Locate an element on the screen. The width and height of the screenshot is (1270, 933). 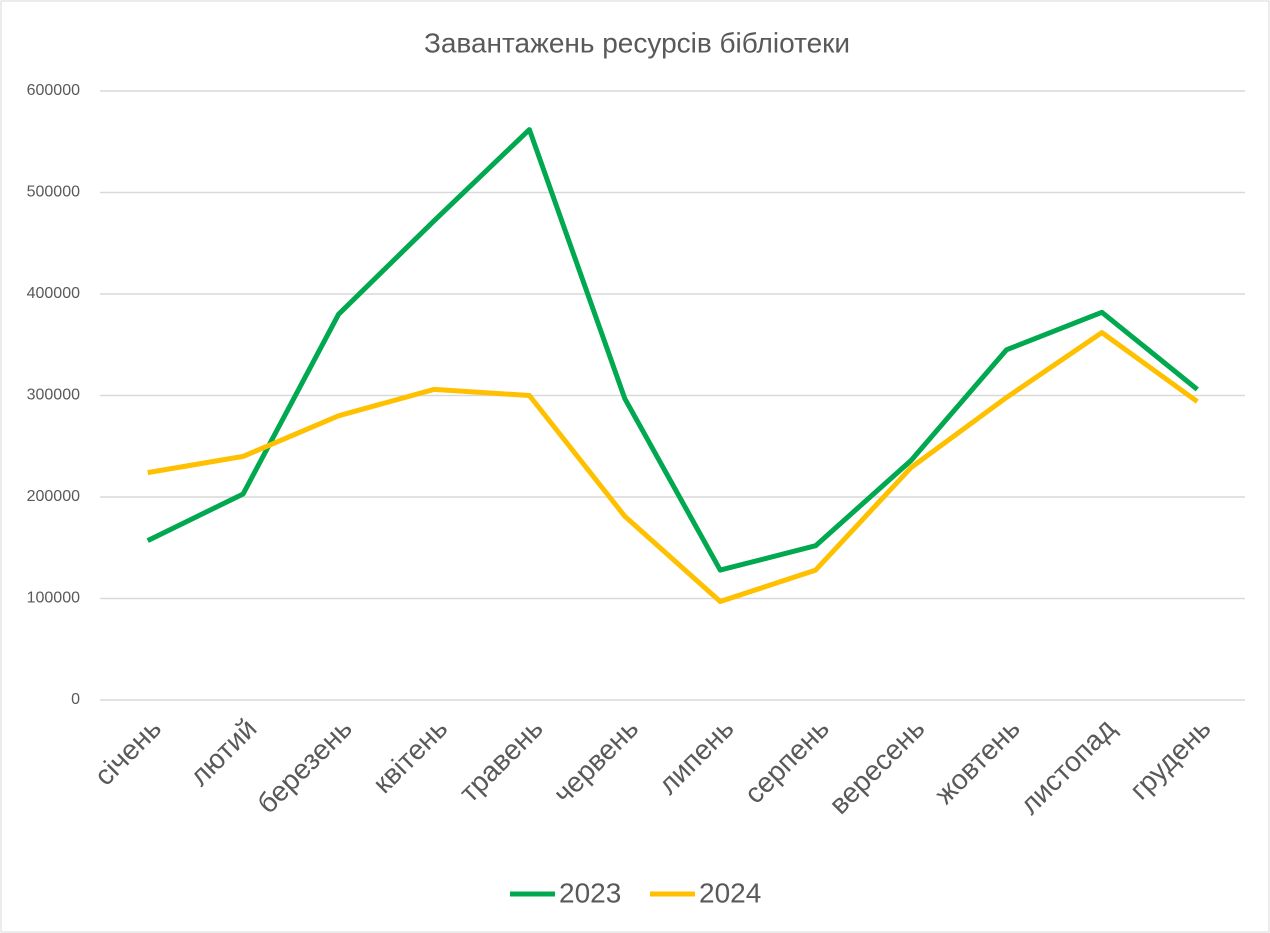
legend-label: 2024 is located at coordinates (730, 892).